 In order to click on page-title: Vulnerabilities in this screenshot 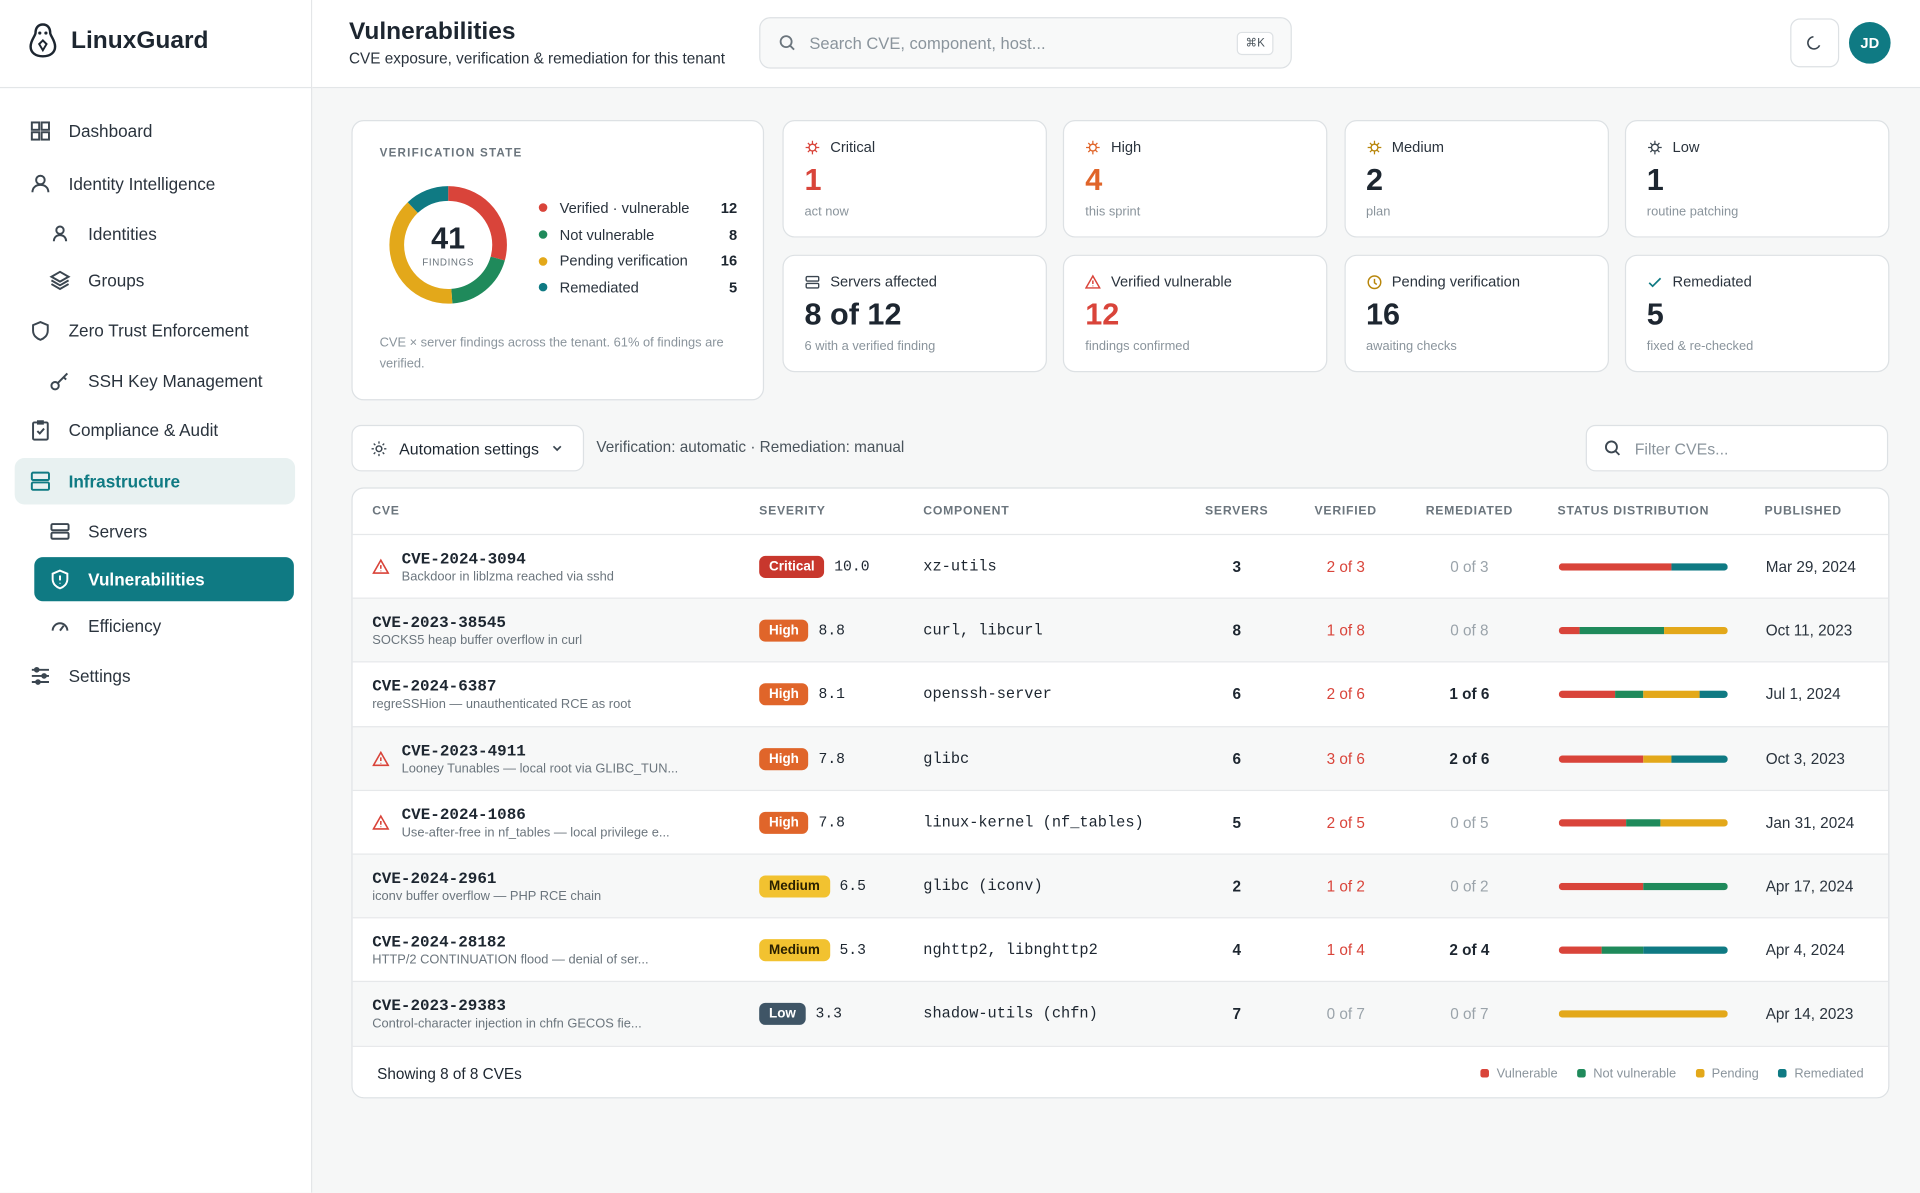, I will do `click(432, 32)`.